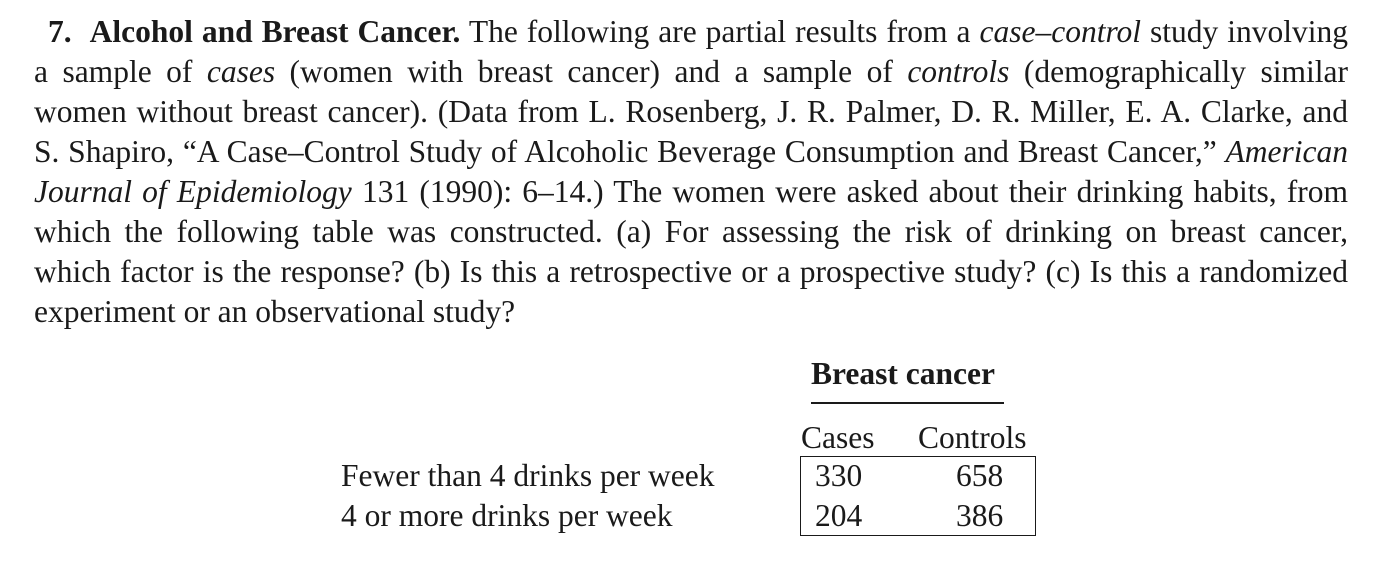 The image size is (1380, 564). What do you see at coordinates (241, 71) in the screenshot?
I see `term-cases: cases` at bounding box center [241, 71].